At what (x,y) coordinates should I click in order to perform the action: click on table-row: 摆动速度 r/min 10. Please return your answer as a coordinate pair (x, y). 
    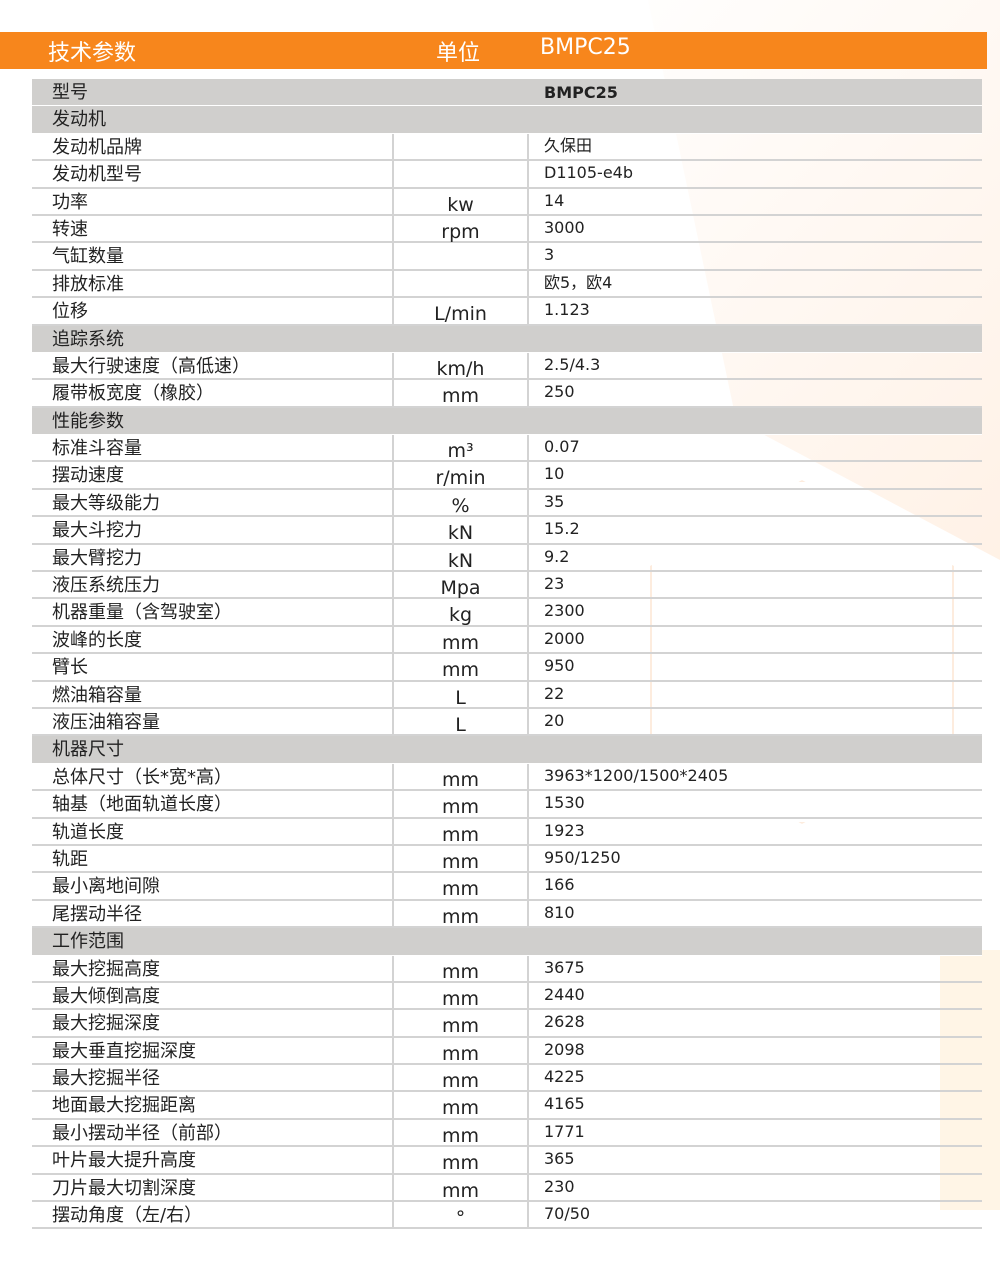
    Looking at the image, I should click on (507, 476).